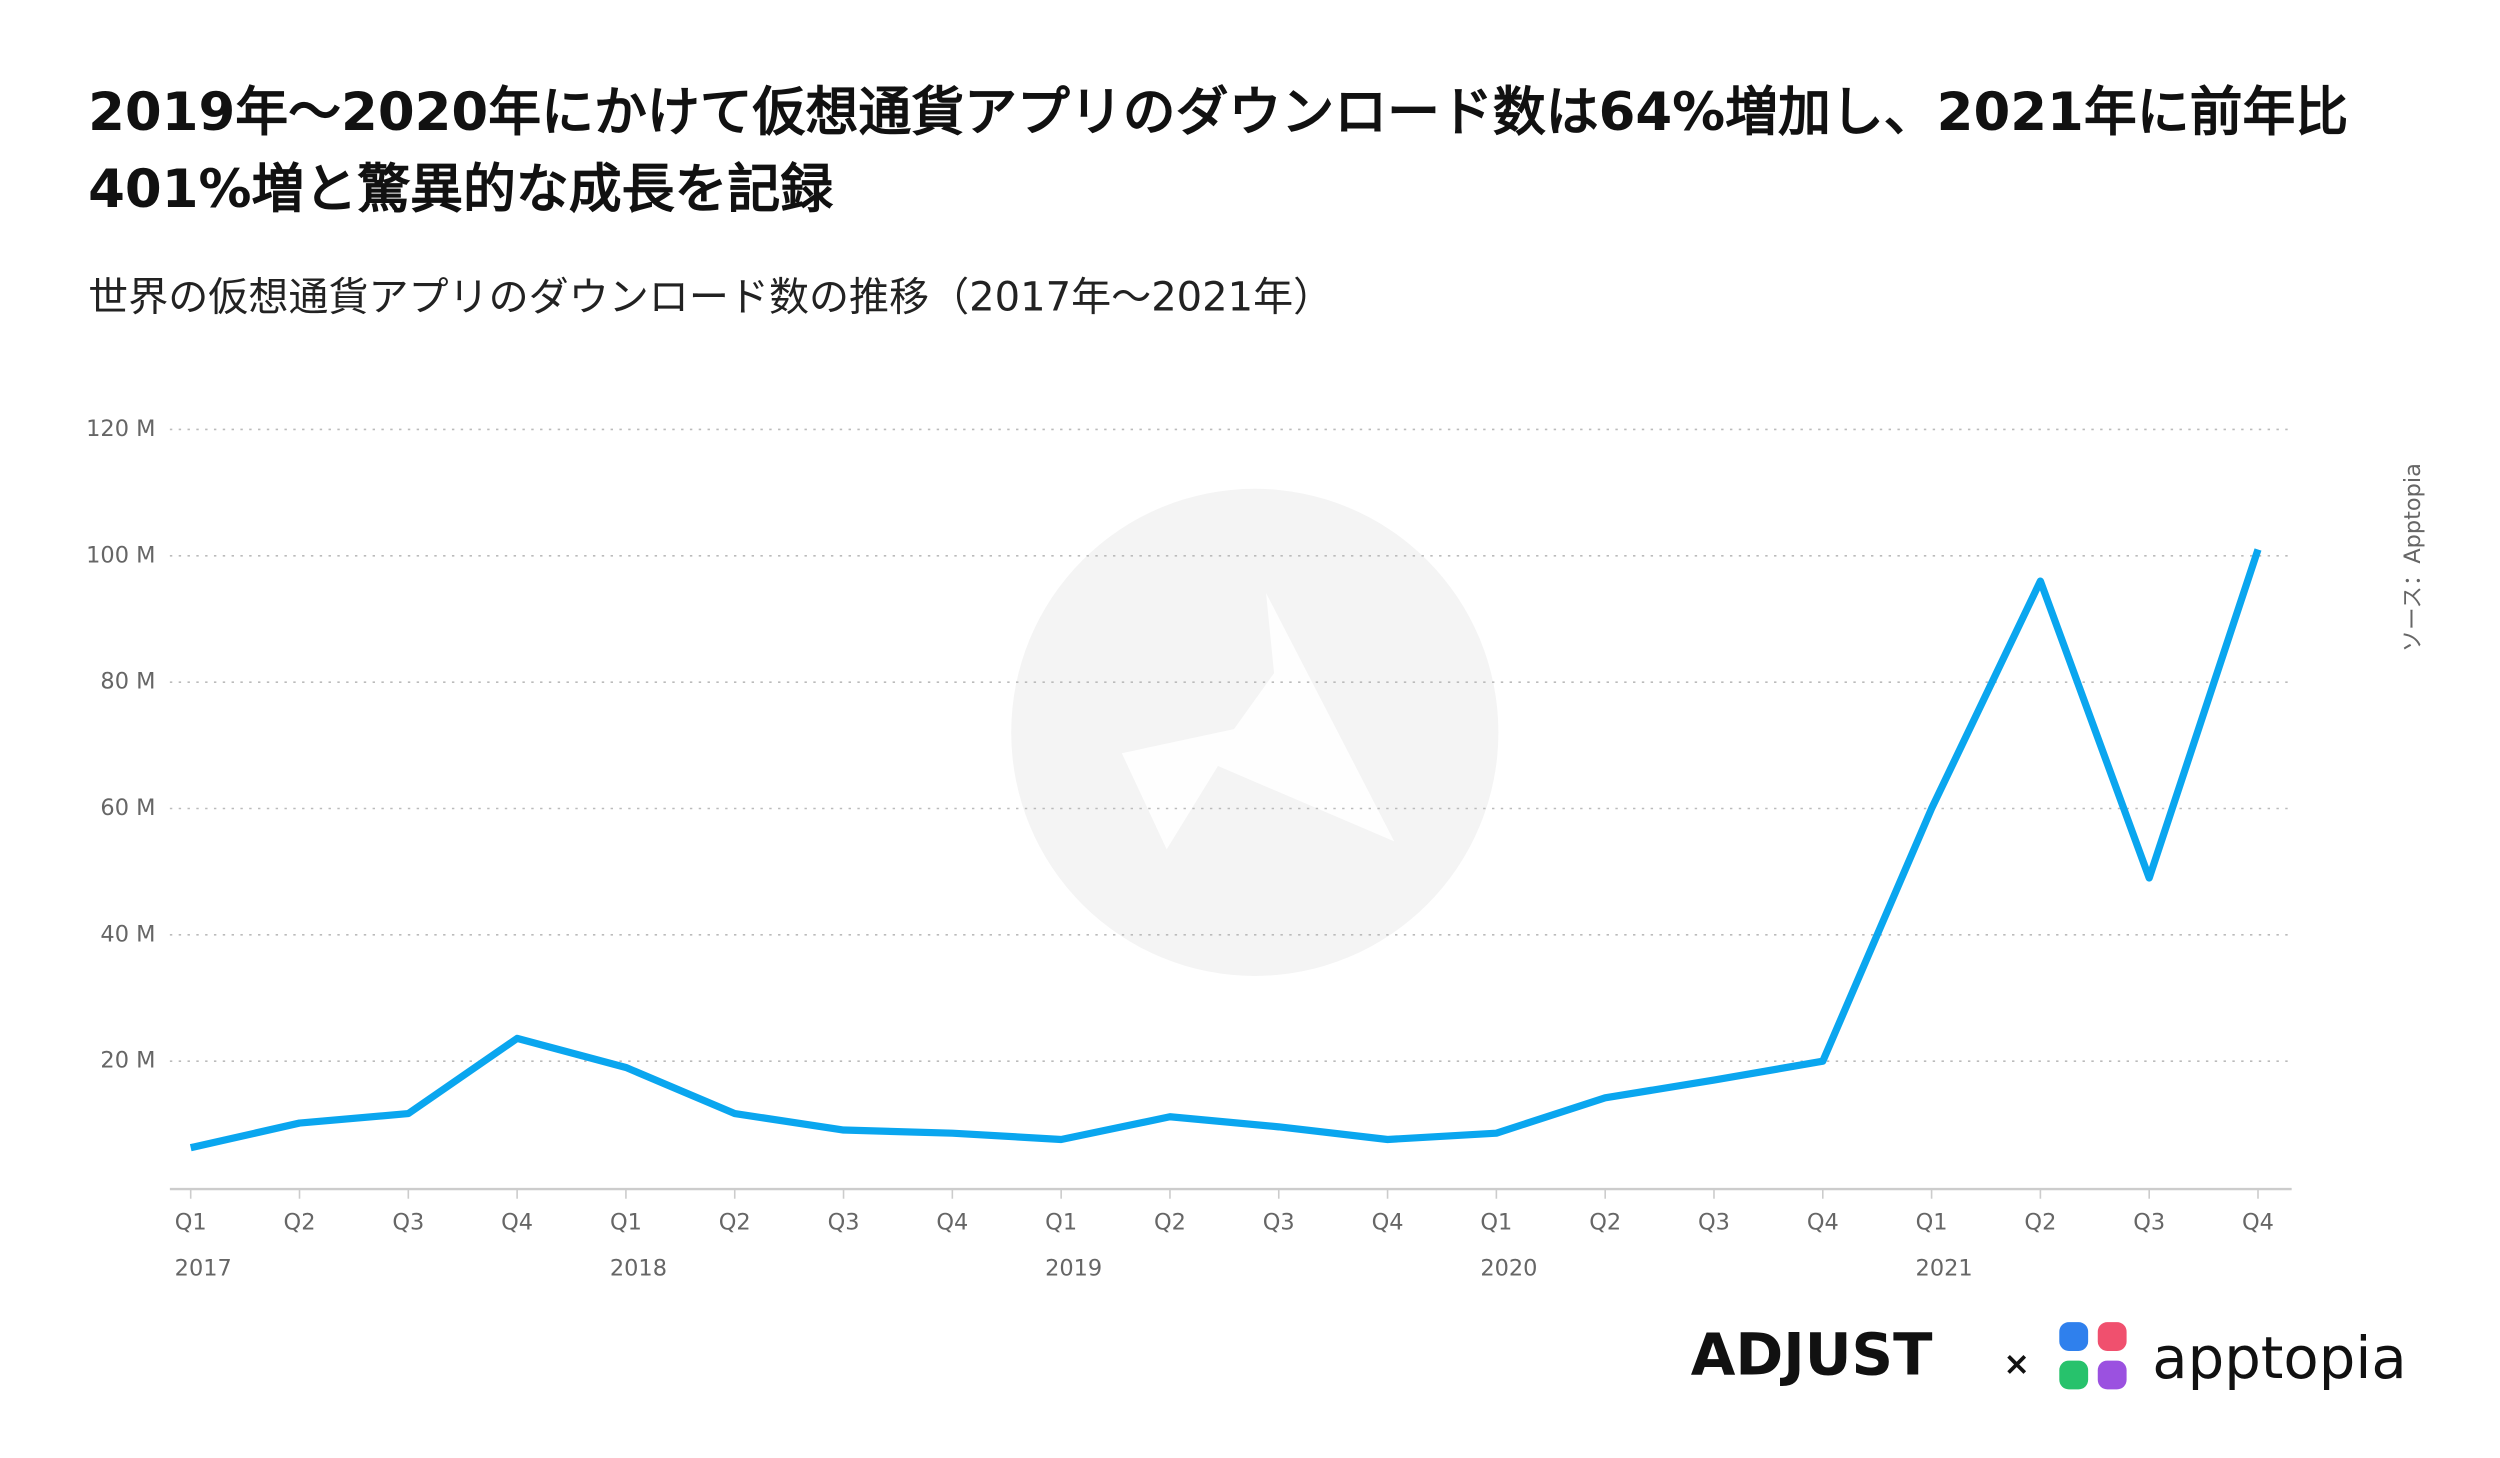 The height and width of the screenshot is (1458, 2500). Describe the element at coordinates (2413, 557) in the screenshot. I see `source: ソース：Apptopia` at that location.